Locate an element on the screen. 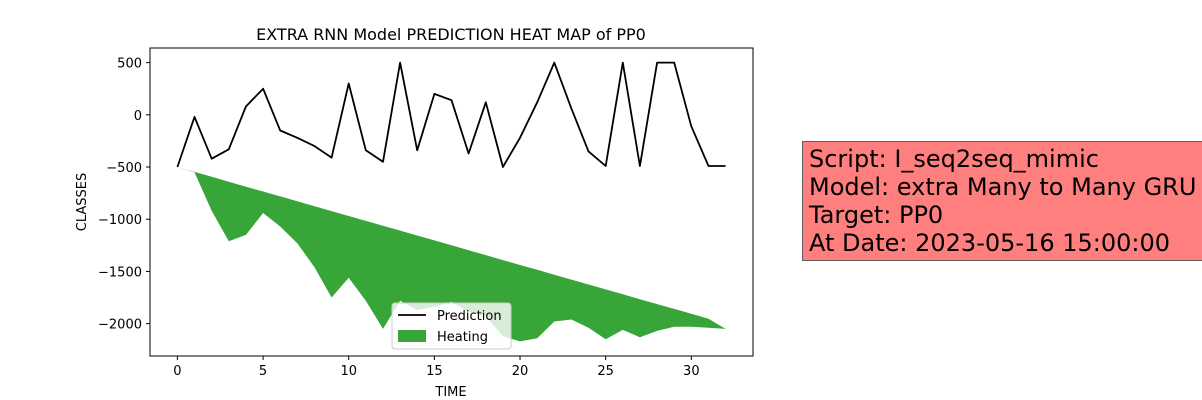 The image size is (1202, 400). legend-prediction-label: Prediction is located at coordinates (469, 316).